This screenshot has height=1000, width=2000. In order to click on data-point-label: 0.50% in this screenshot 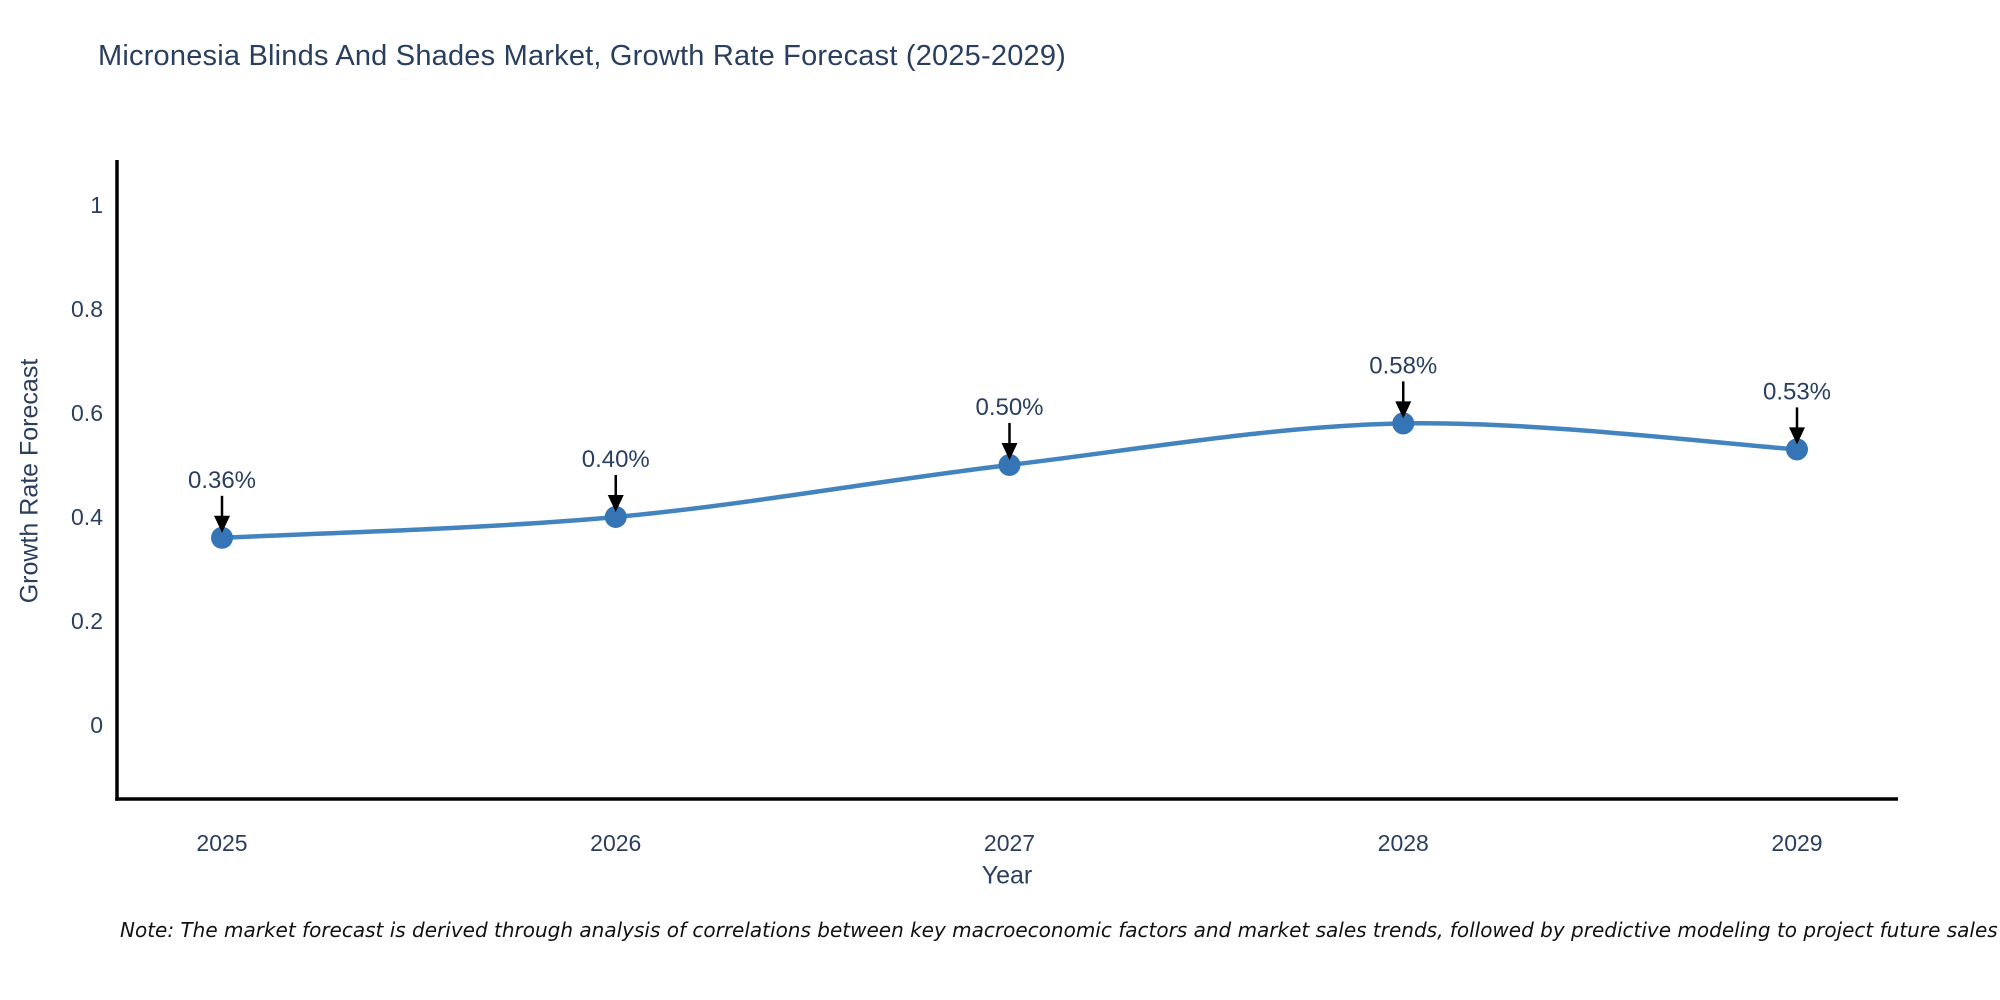, I will do `click(1009, 407)`.